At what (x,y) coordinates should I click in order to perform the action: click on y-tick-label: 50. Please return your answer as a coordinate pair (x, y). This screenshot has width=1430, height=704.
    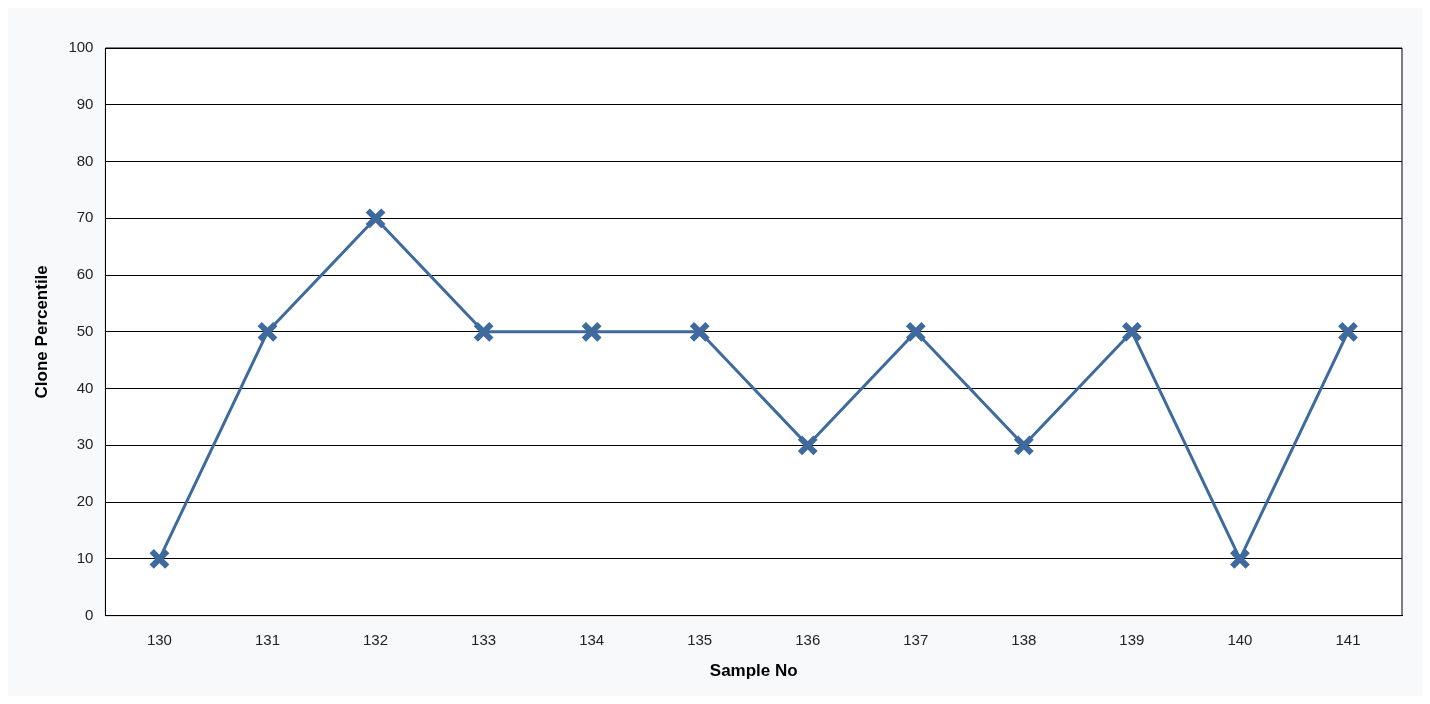
    Looking at the image, I should click on (85, 330).